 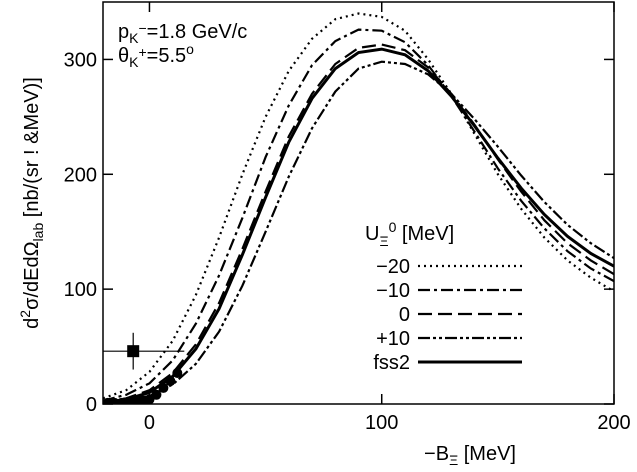 I want to click on x-tick-label: 0, so click(x=149, y=423).